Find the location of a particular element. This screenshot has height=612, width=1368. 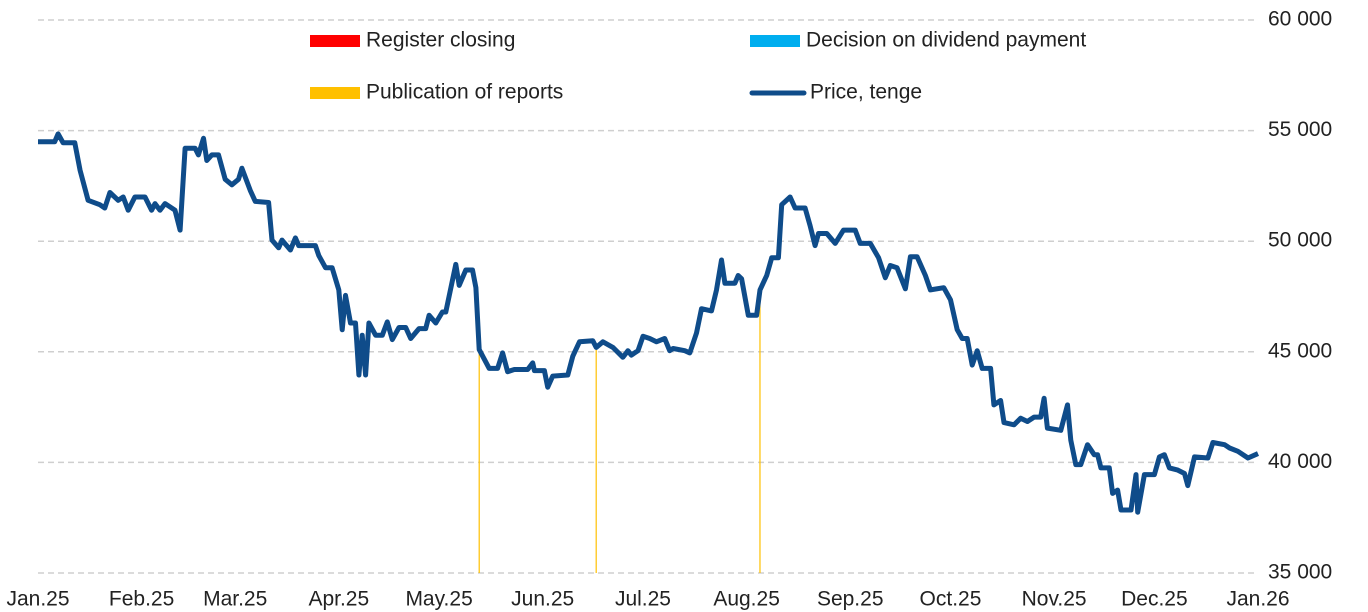

x-tick-label: Apr.25 is located at coordinates (338, 599).